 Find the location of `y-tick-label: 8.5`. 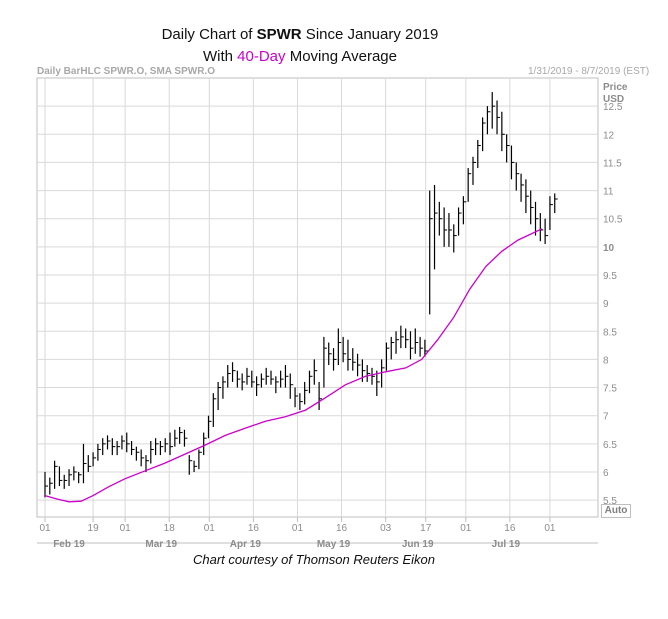

y-tick-label: 8.5 is located at coordinates (610, 332).